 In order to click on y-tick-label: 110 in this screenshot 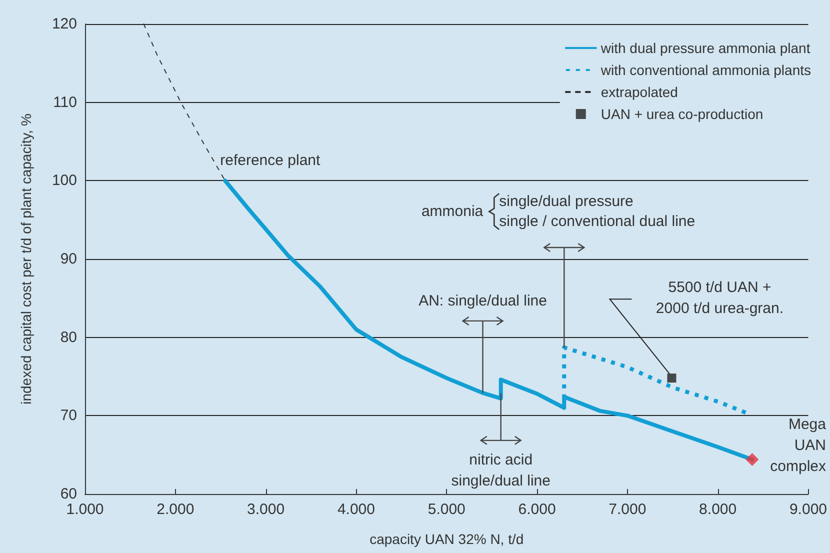, I will do `click(65, 102)`.